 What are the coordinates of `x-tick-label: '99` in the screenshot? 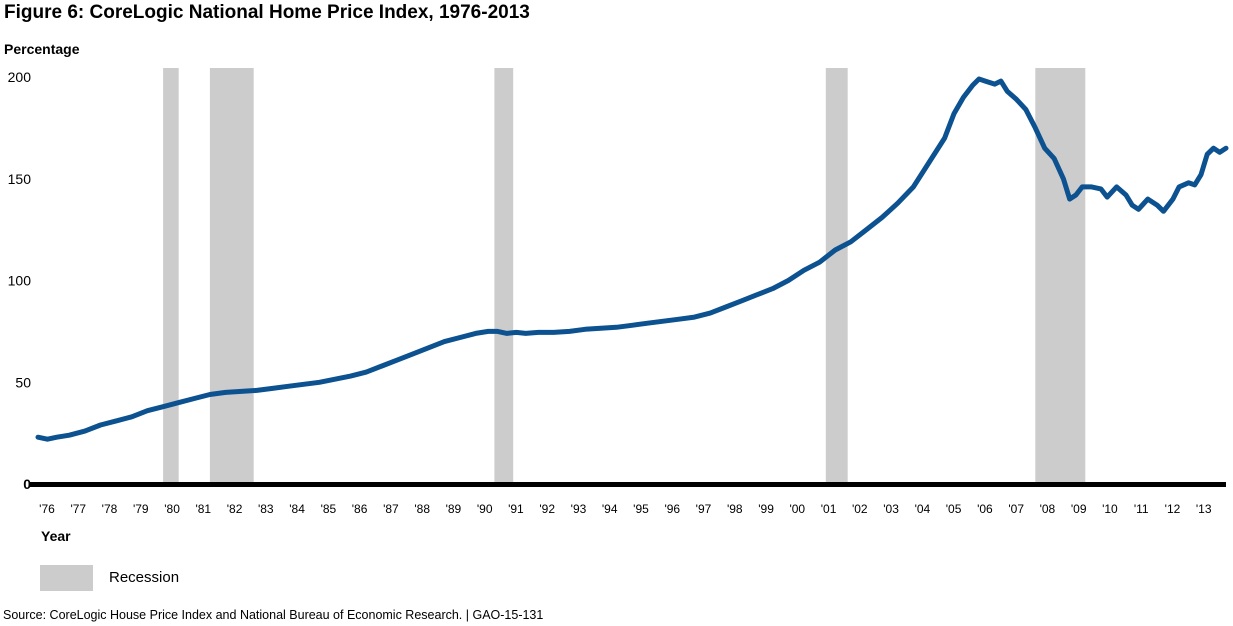 It's located at (766, 509).